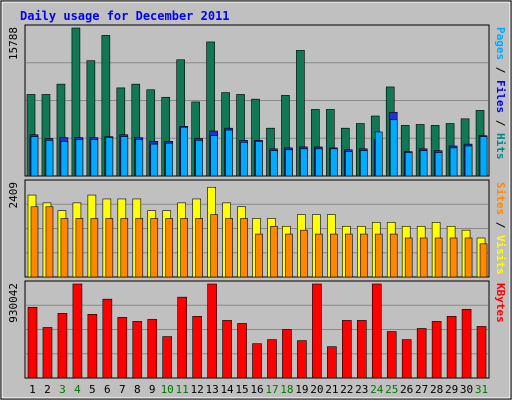 Image resolution: width=512 pixels, height=404 pixels. What do you see at coordinates (13, 43) in the screenshot?
I see `panel-top-max-label: 15788` at bounding box center [13, 43].